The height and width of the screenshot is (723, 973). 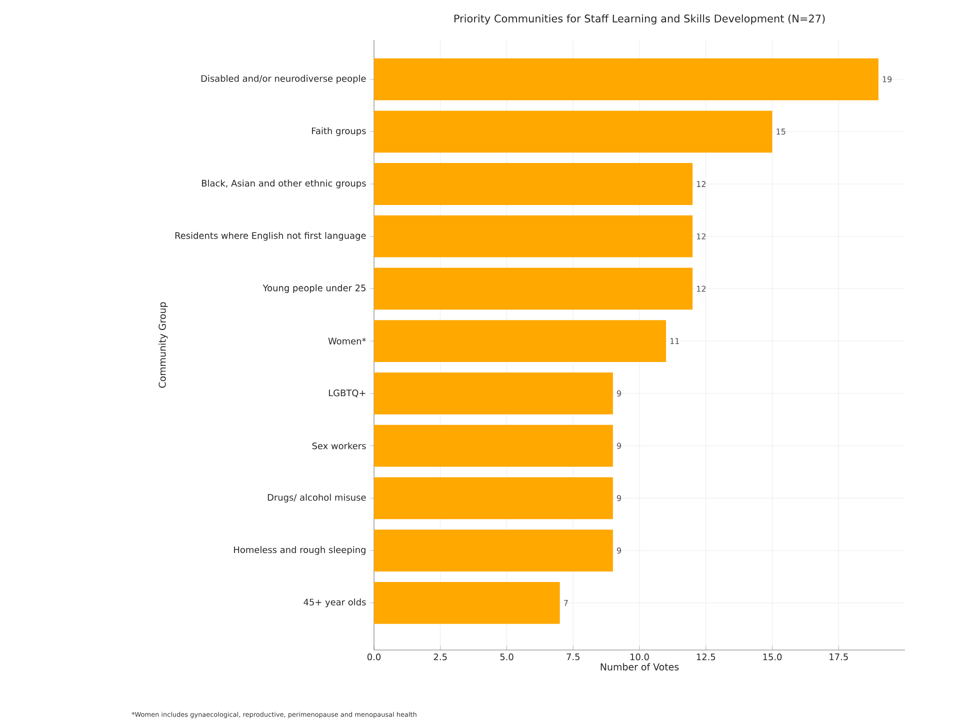 What do you see at coordinates (639, 19) in the screenshot?
I see `chart-title: Priority Communities for Staff Learning and Skills Development (N=27)` at bounding box center [639, 19].